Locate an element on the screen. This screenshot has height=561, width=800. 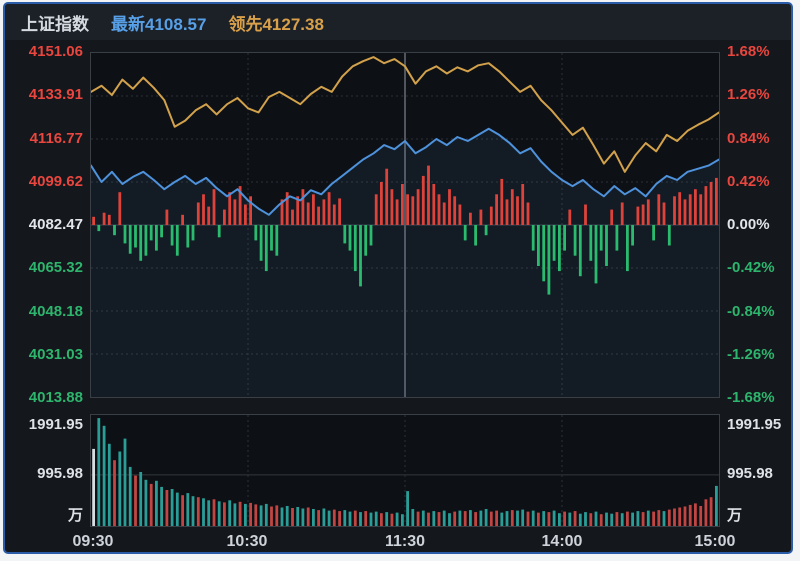
time-label-1400: 14:00 is located at coordinates (562, 541).